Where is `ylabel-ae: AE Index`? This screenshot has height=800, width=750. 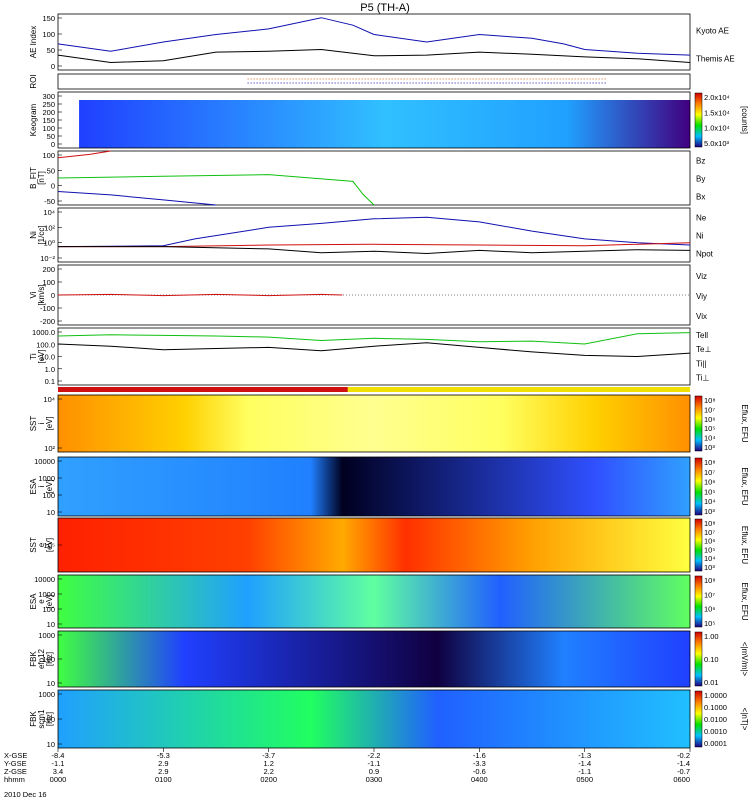 ylabel-ae: AE Index is located at coordinates (33, 42).